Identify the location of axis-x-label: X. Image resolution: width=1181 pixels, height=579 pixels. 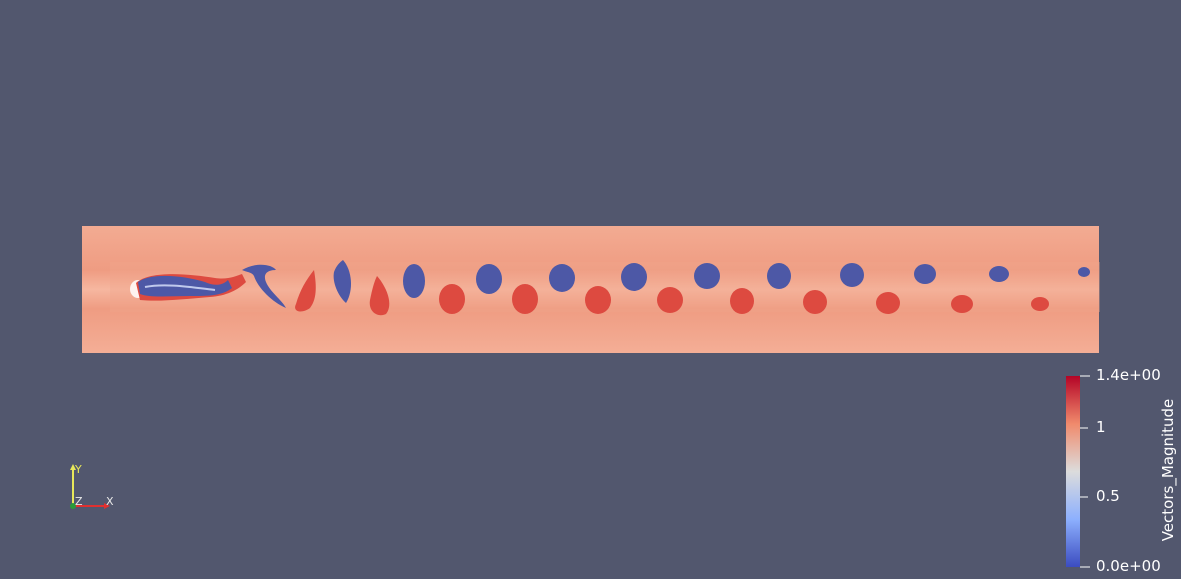
(110, 501).